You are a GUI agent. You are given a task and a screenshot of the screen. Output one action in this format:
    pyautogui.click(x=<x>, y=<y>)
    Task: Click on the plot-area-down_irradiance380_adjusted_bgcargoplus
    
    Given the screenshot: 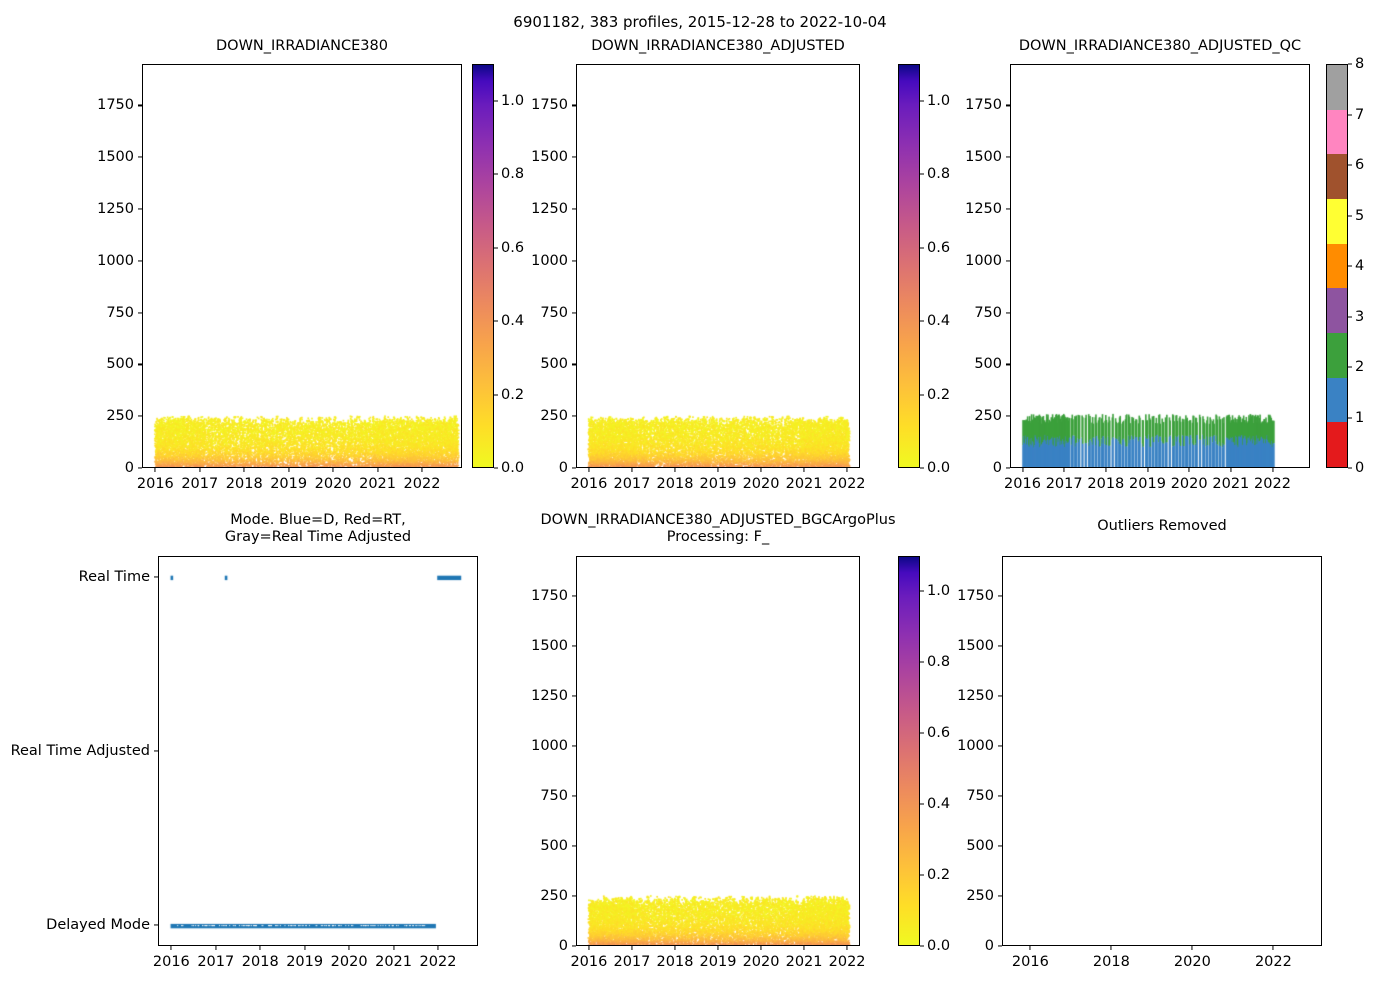 What is the action you would take?
    pyautogui.click(x=718, y=751)
    